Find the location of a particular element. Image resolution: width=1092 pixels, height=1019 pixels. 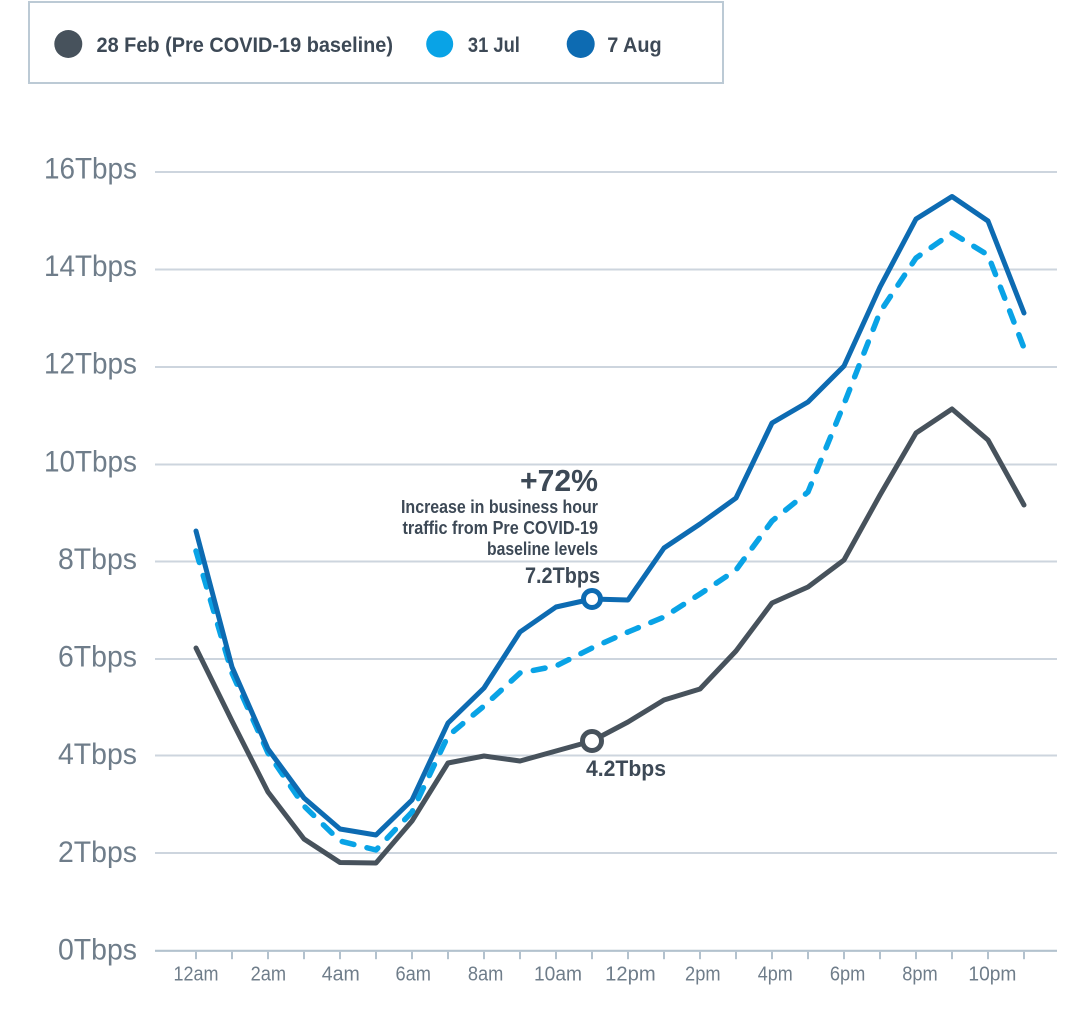

svg-text: 4Tbps is located at coordinates (97, 754).